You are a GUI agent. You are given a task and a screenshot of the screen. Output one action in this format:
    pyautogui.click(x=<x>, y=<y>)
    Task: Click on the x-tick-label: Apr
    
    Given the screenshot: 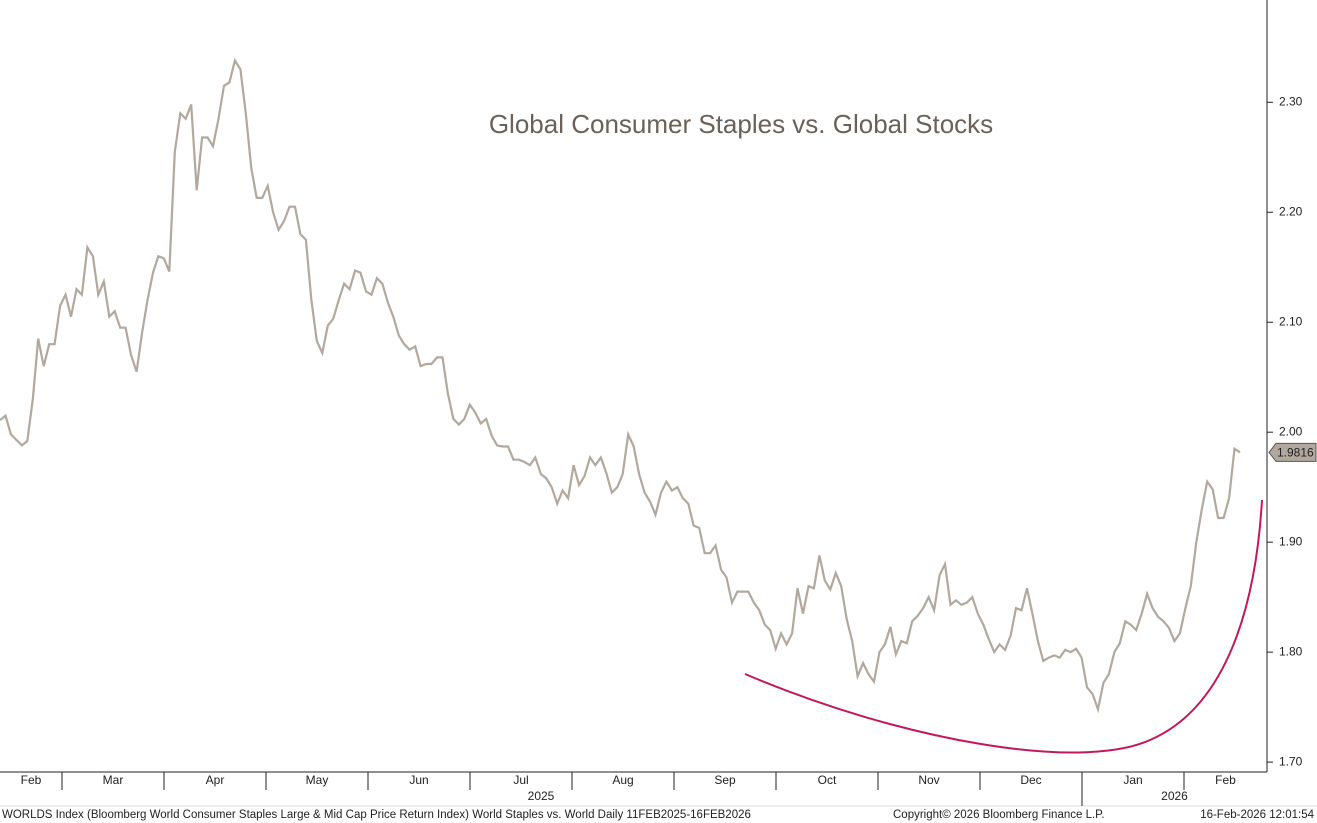 What is the action you would take?
    pyautogui.click(x=215, y=780)
    